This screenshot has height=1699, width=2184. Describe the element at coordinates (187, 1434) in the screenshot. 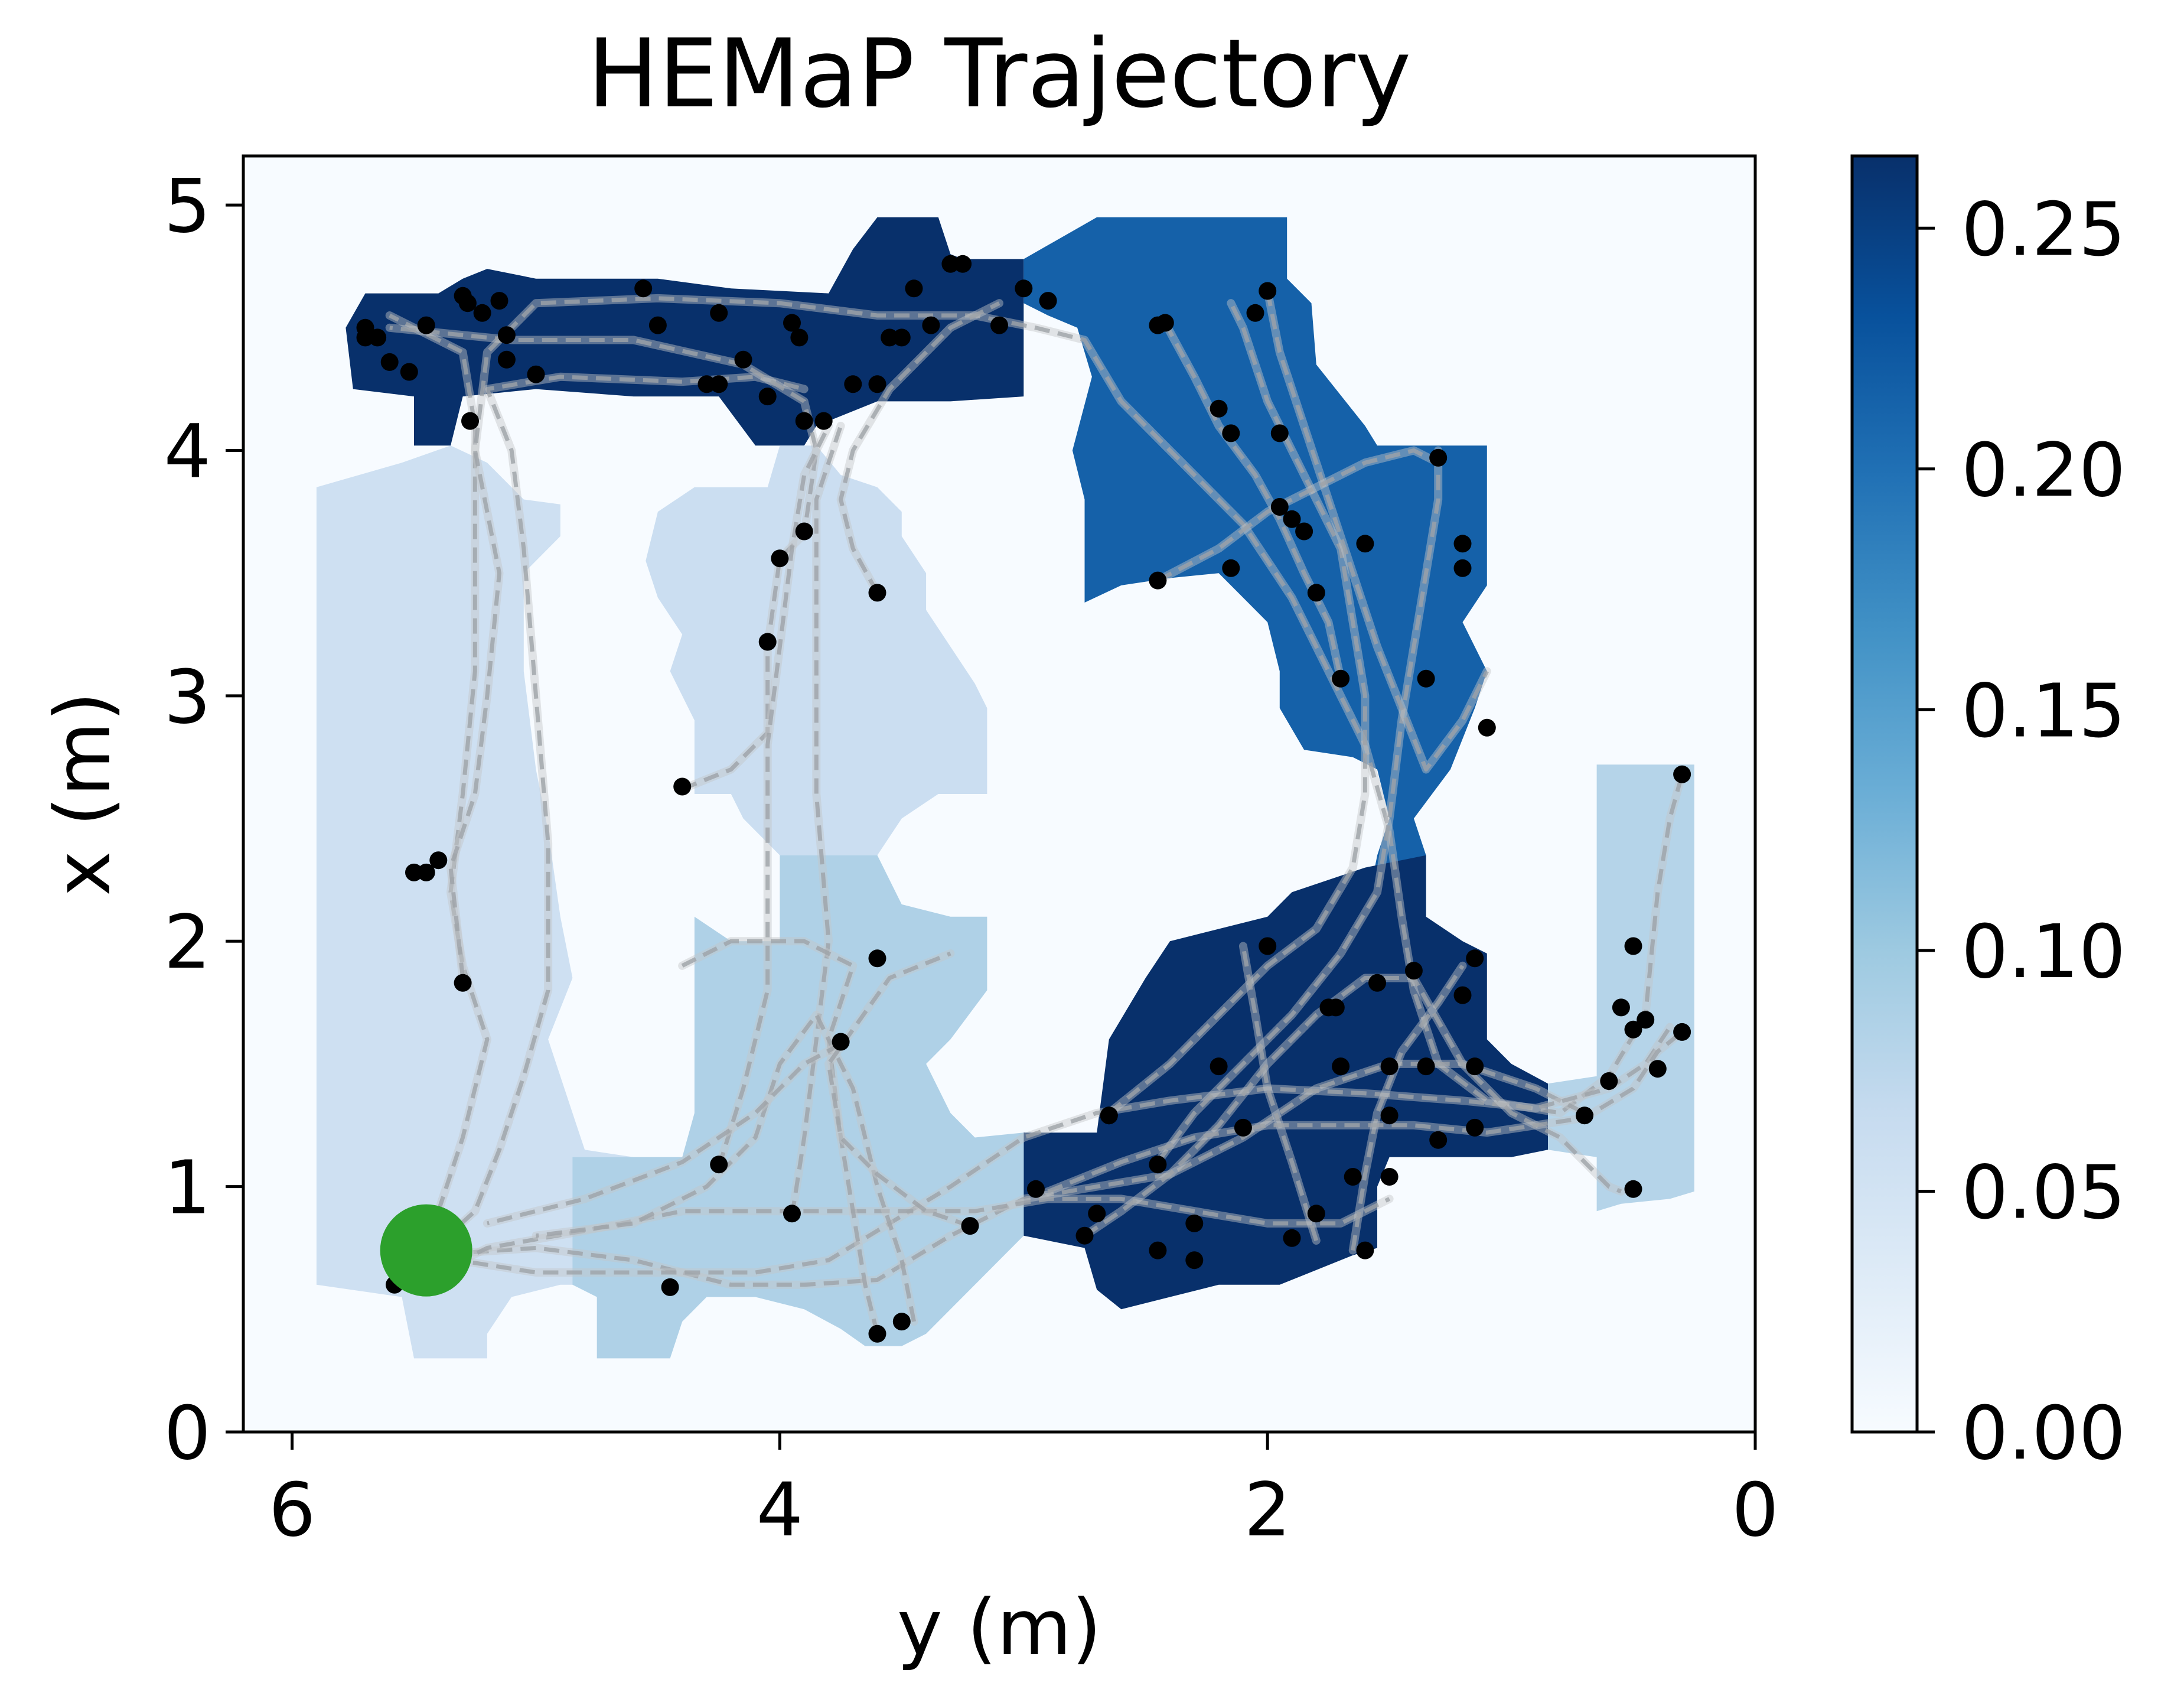

I see `y-tick-label: 0` at that location.